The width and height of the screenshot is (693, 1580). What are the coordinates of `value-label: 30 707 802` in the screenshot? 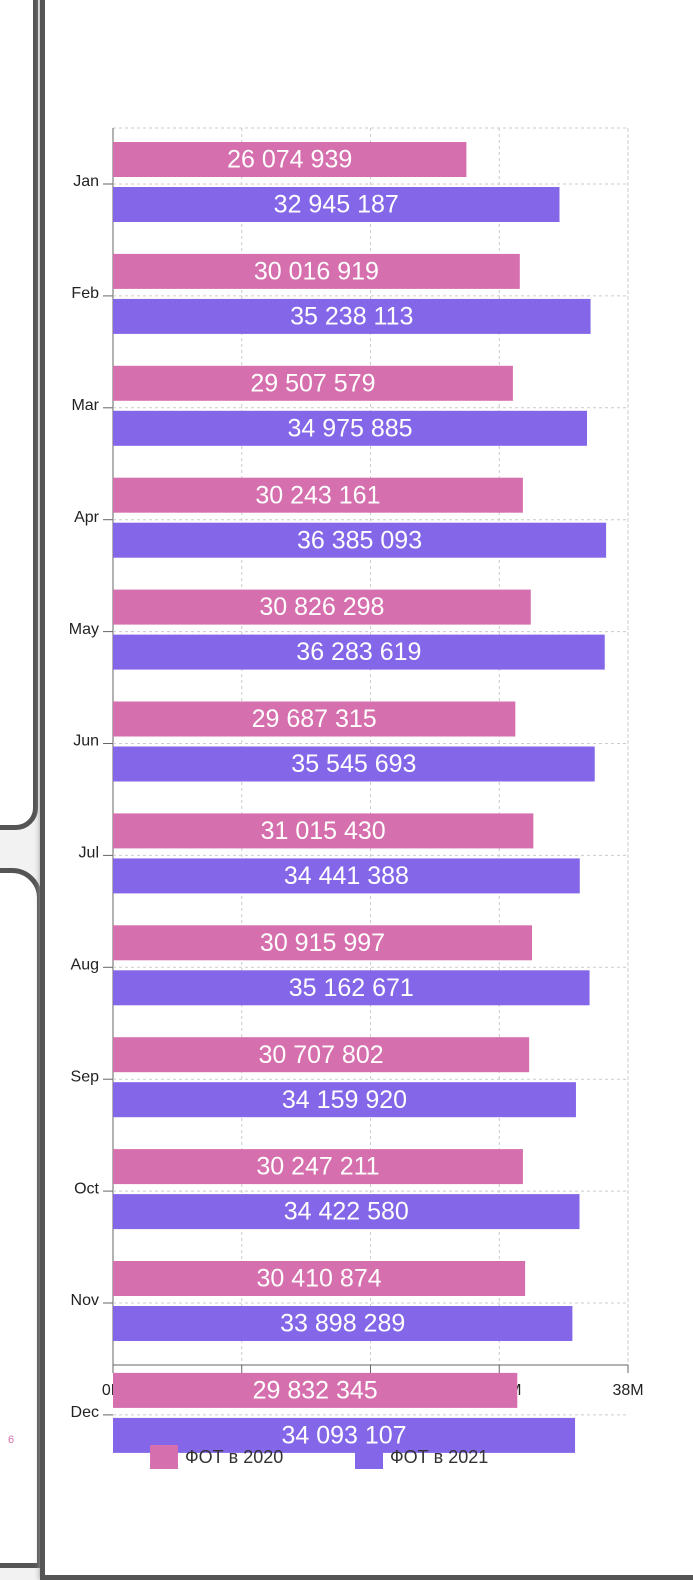 It's located at (321, 1055).